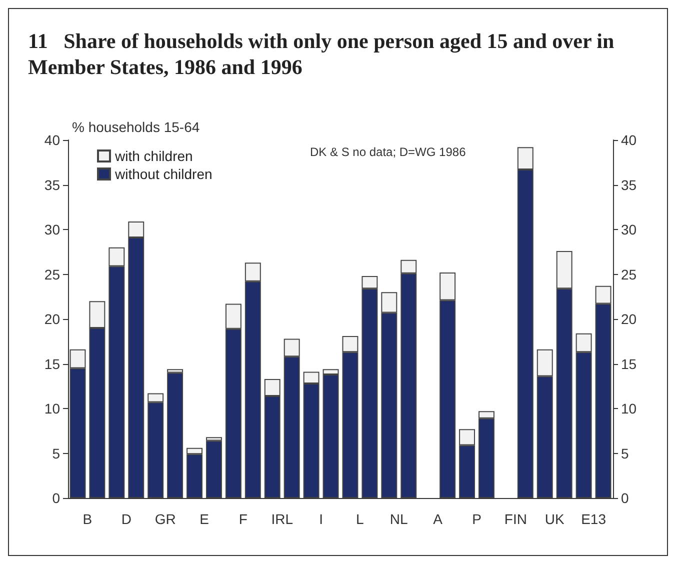 Image resolution: width=681 pixels, height=563 pixels. Describe the element at coordinates (515, 519) in the screenshot. I see `x-tick-label: FIN` at that location.